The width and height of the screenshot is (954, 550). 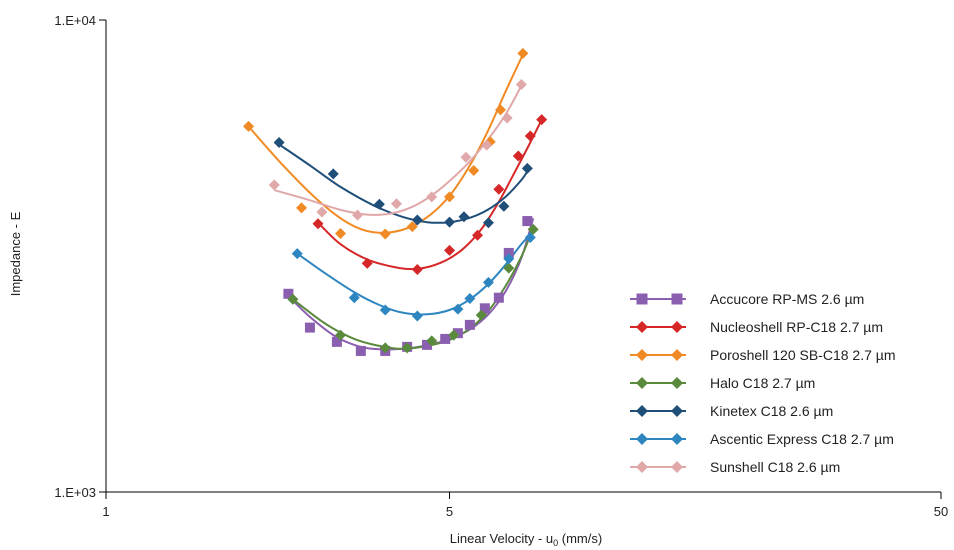 What do you see at coordinates (580, 538) in the screenshot?
I see `x-axis-title-unit: (mm/s)` at bounding box center [580, 538].